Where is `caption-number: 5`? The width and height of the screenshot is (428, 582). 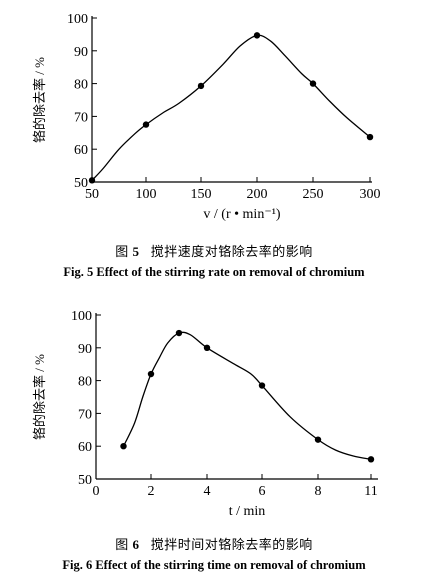
caption-number: 5 is located at coordinates (136, 251).